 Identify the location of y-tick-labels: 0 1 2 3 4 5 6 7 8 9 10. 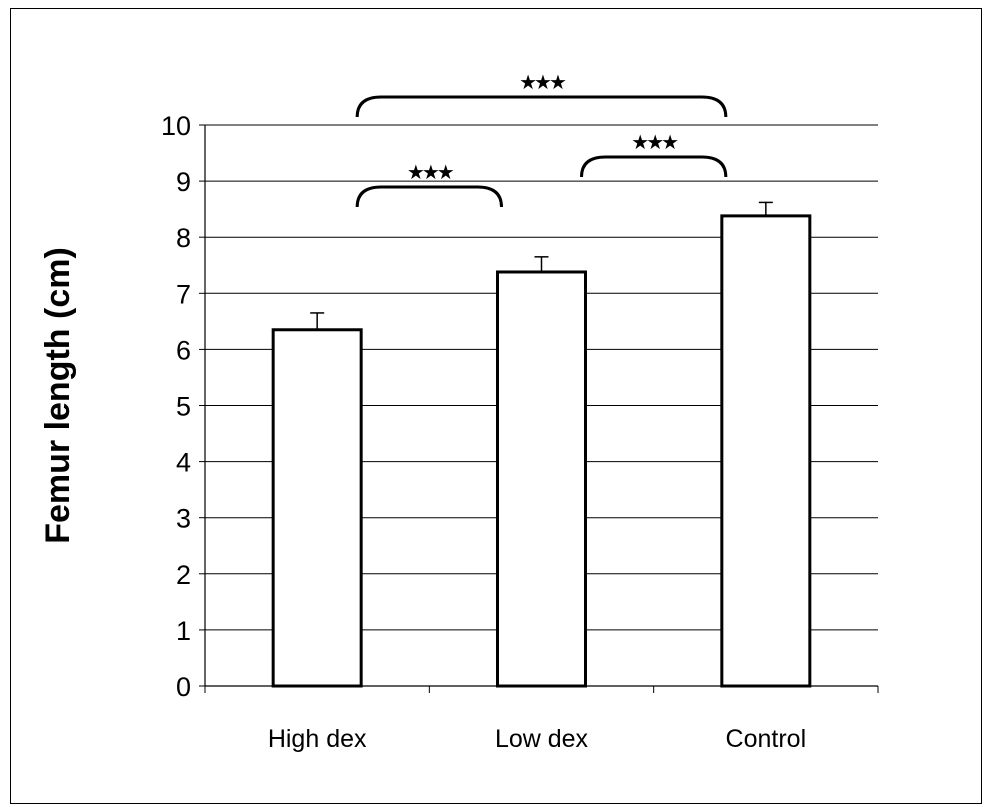
(176, 406).